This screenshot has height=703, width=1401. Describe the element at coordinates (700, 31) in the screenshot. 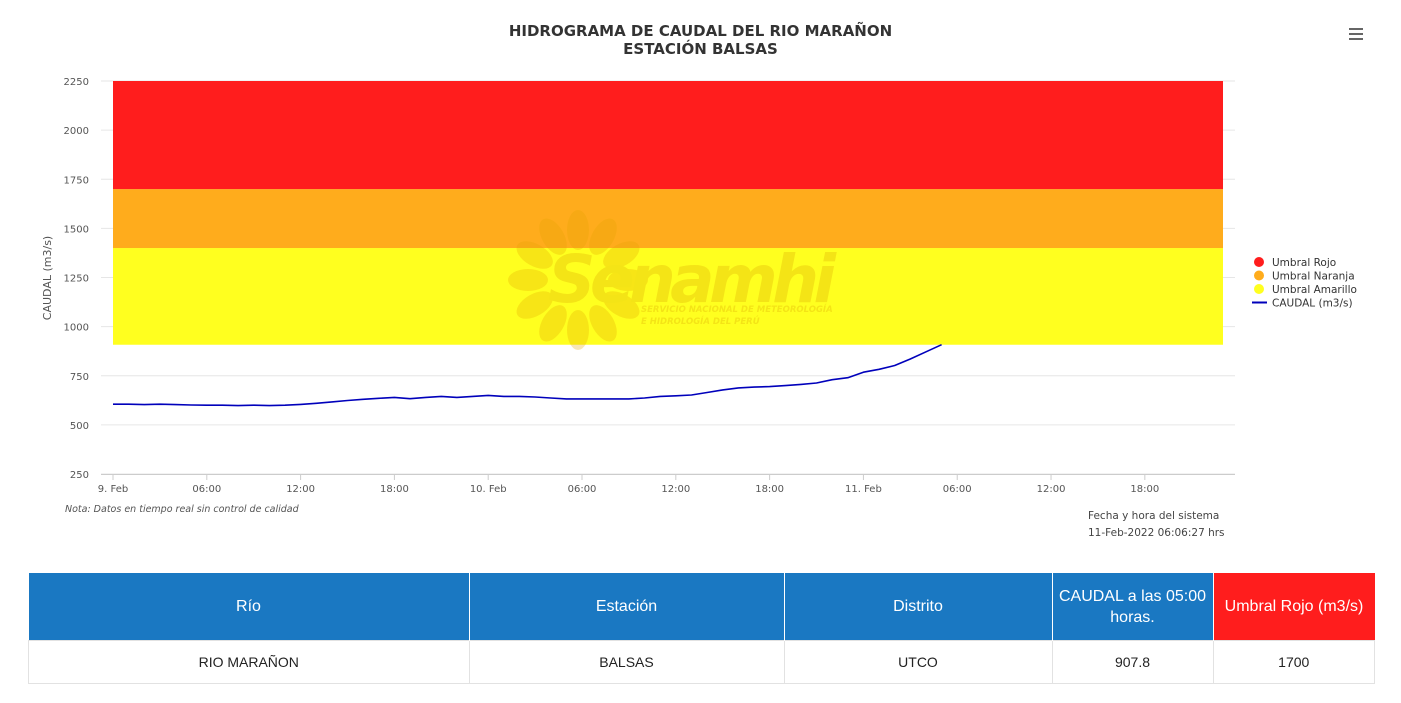

I see `chart-title: HIDROGRAMA DE CAUDAL DEL RIO MARAÑON` at that location.